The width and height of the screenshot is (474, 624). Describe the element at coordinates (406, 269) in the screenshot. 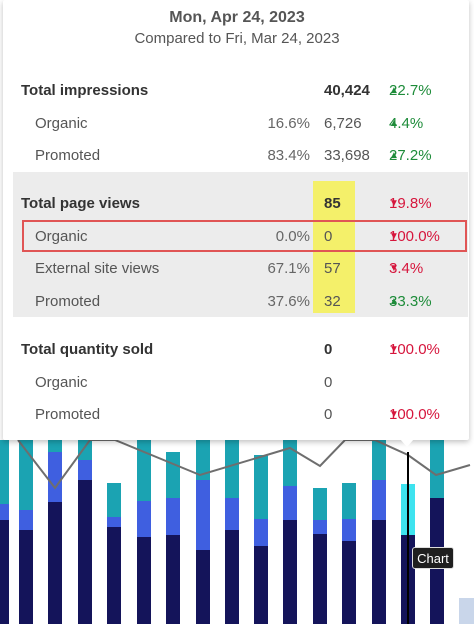

I see `metric-change: ▼ 3.4%` at that location.